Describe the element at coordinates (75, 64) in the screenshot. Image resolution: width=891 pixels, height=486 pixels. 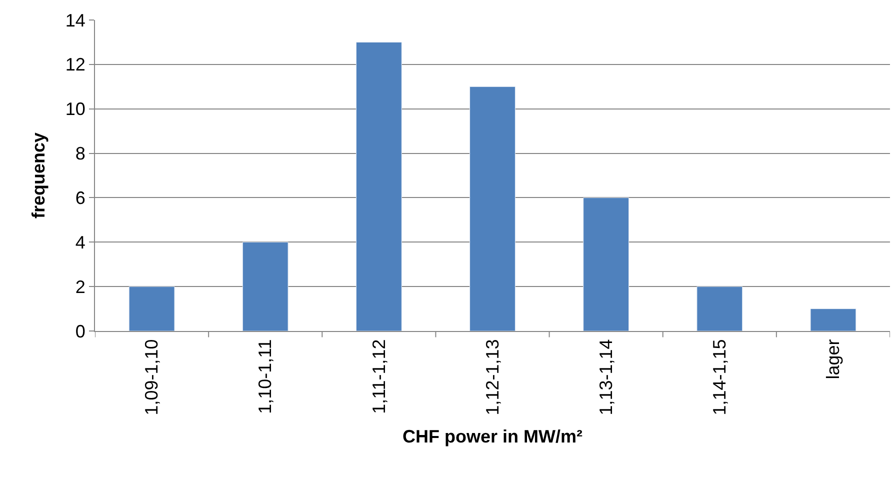
I see `y-tick-label: 12` at that location.